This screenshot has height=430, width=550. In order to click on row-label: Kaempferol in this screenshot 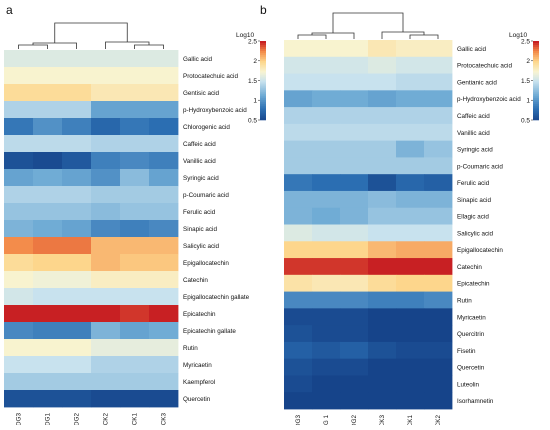, I will do `click(199, 382)`.